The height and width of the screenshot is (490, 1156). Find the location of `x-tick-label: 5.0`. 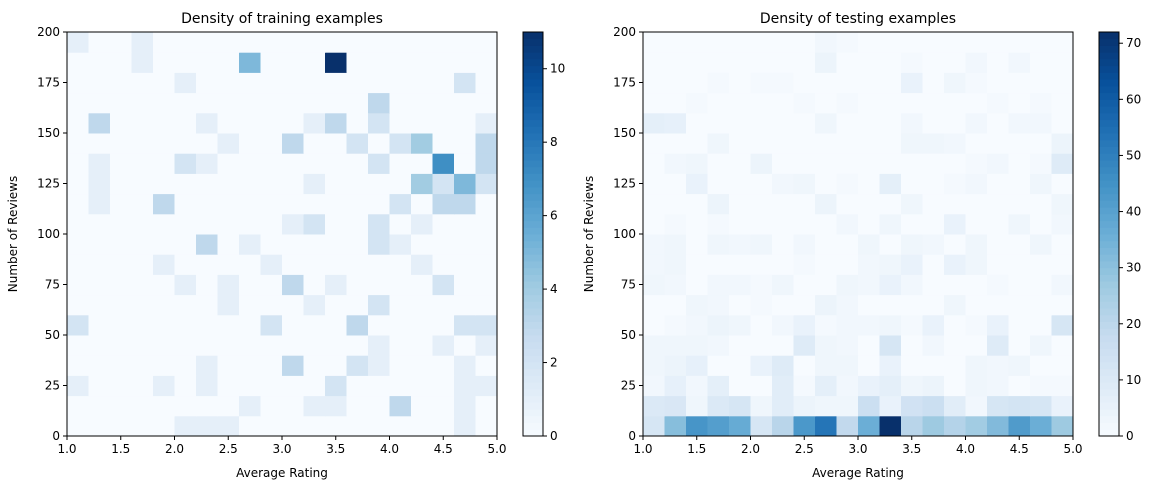

x-tick-label: 5.0 is located at coordinates (1072, 449).